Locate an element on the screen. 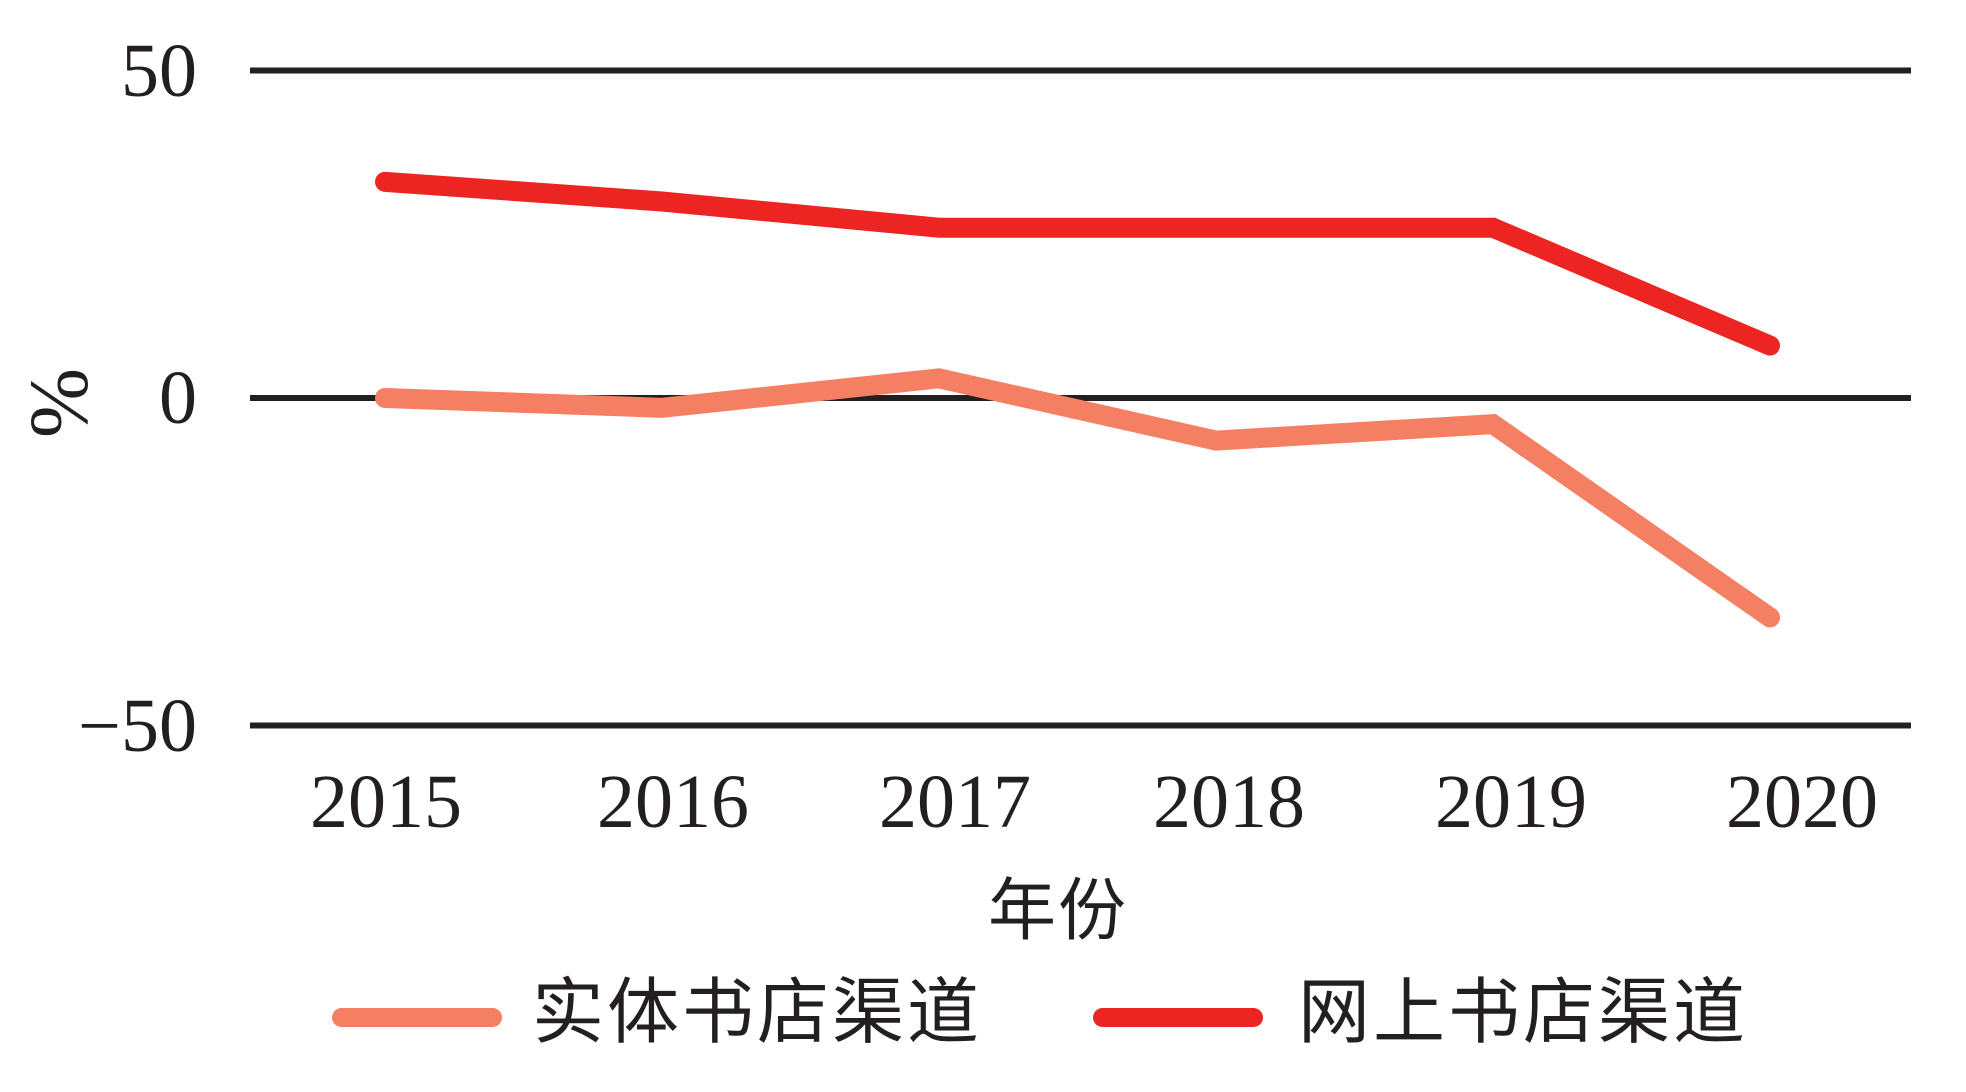 This screenshot has height=1092, width=1966. legend-swatch-online-bookstore is located at coordinates (1178, 1017).